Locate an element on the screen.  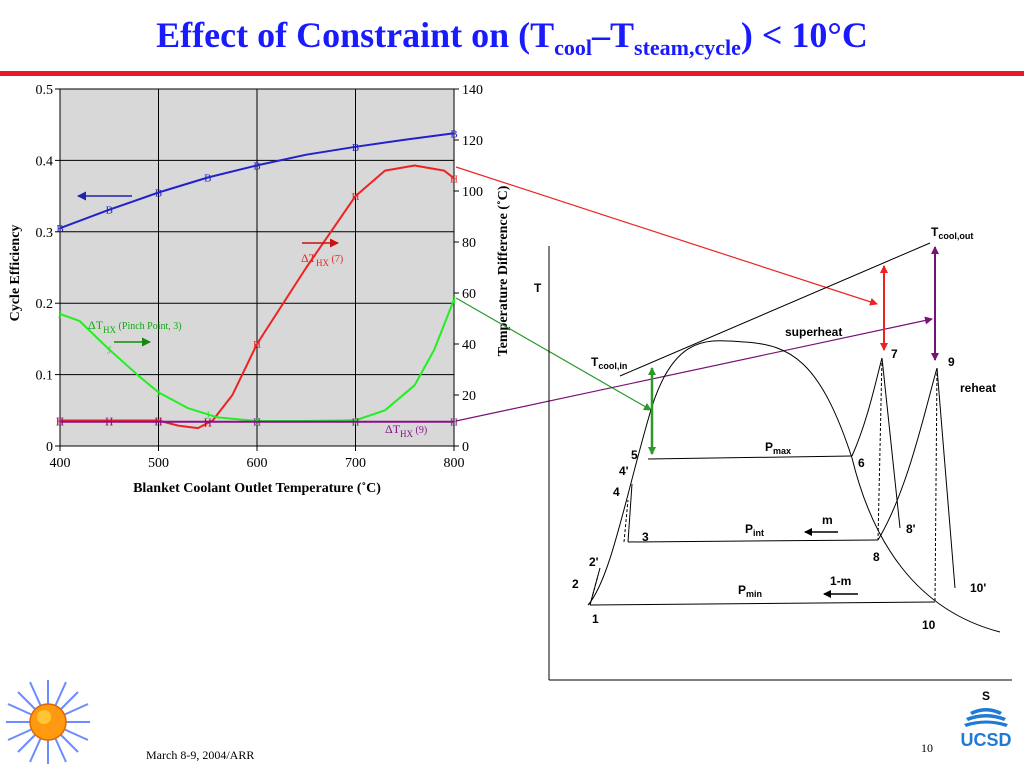
y-left-tick-label: 0.3 is located at coordinates (45, 233).